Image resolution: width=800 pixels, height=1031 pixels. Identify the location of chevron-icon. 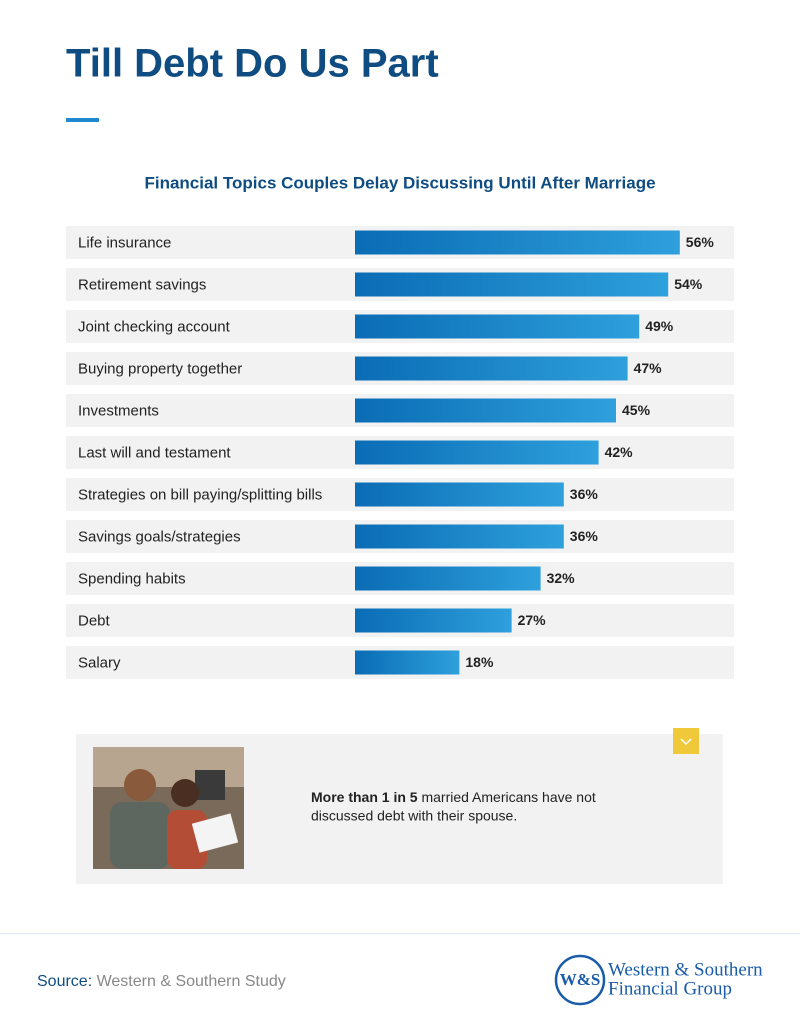
(686, 742).